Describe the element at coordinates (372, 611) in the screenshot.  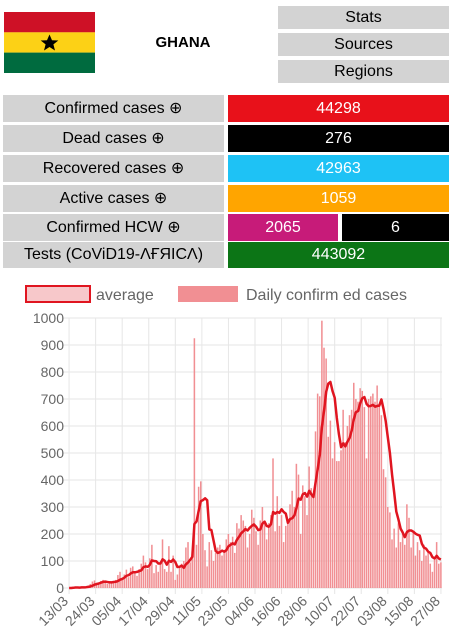
I see `x-tick-label: 03/08` at that location.